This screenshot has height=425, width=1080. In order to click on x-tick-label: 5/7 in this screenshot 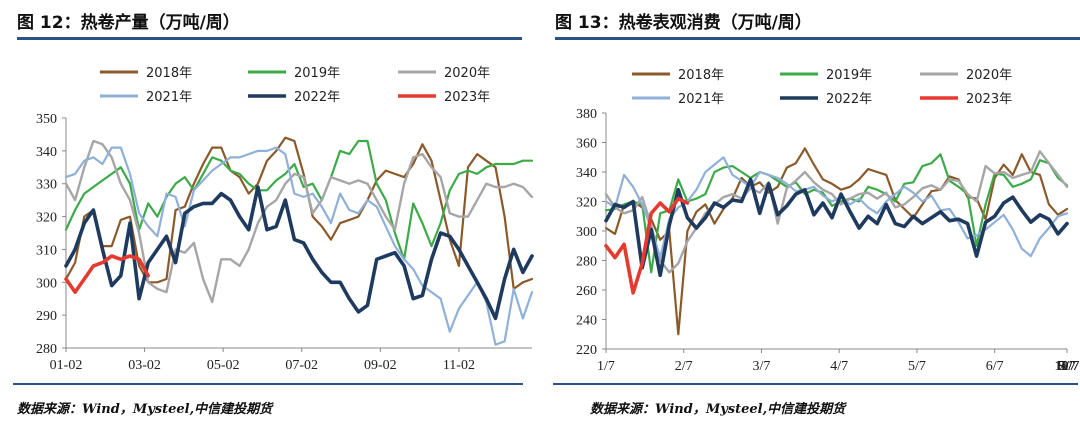, I will do `click(917, 366)`.